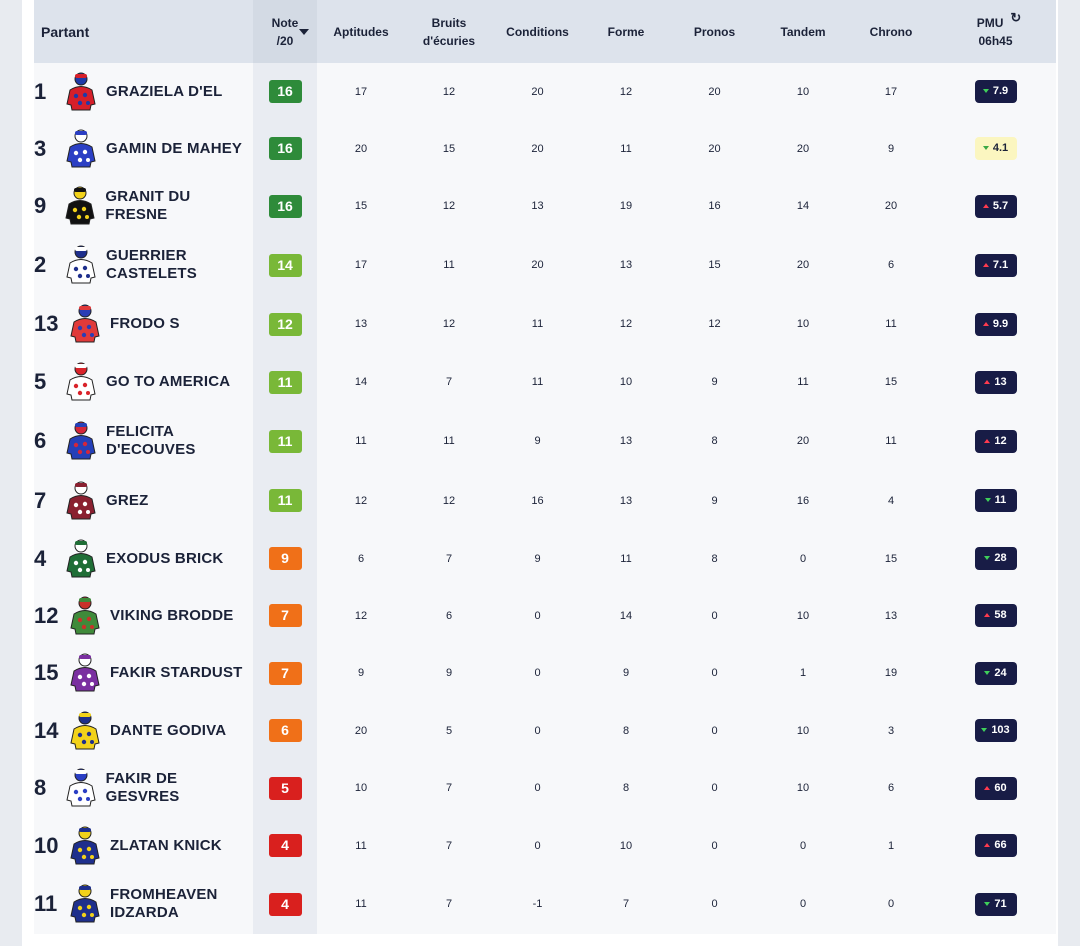 The image size is (1080, 946). Describe the element at coordinates (891, 31) in the screenshot. I see `col-chrono: Chrono` at that location.